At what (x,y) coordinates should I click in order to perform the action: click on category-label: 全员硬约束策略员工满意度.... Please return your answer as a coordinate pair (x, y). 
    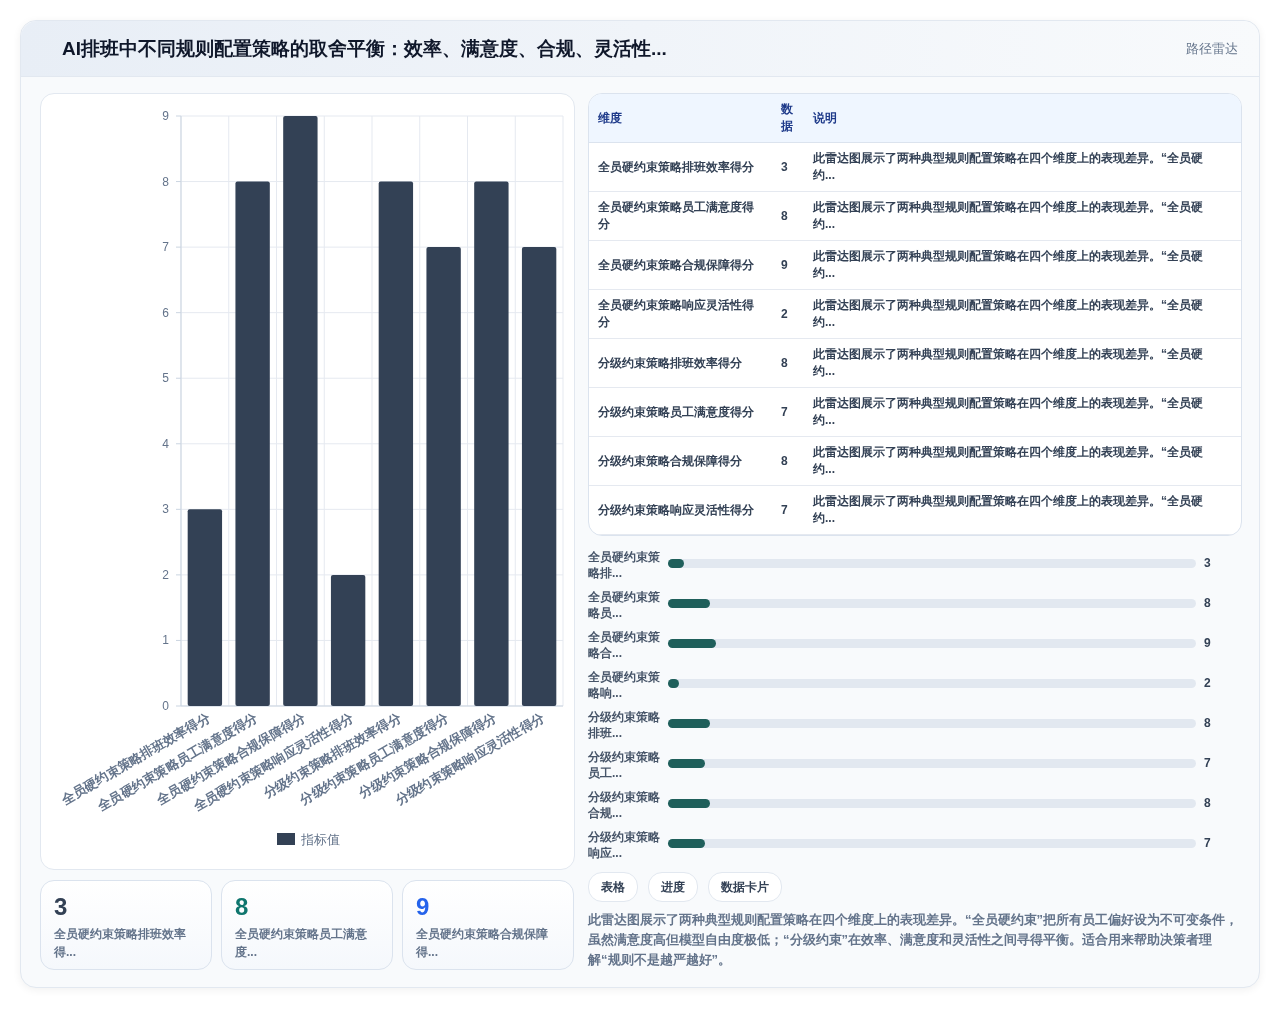
    Looking at the image, I should click on (301, 943).